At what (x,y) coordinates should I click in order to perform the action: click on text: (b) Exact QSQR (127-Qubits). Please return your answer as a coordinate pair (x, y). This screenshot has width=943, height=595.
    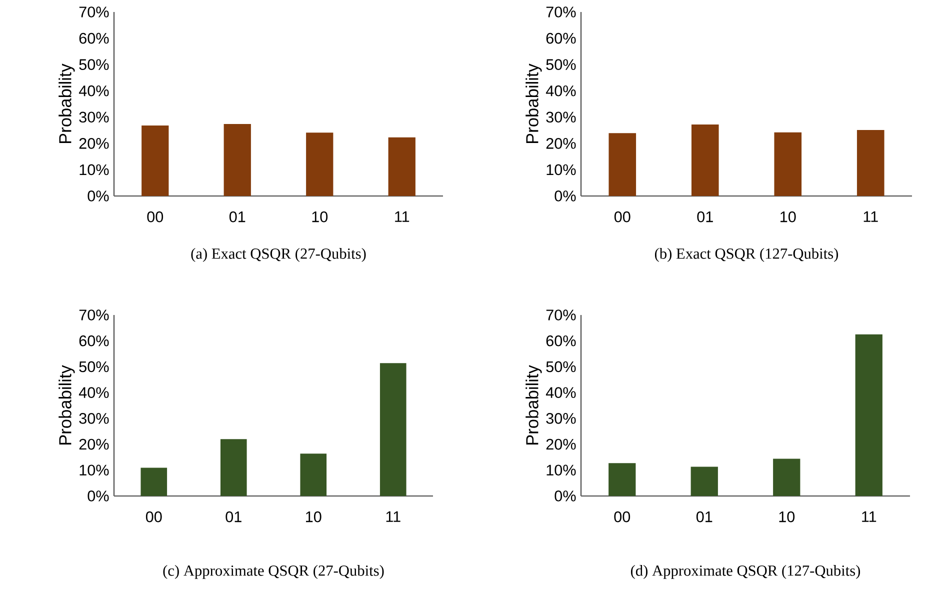
    Looking at the image, I should click on (746, 255).